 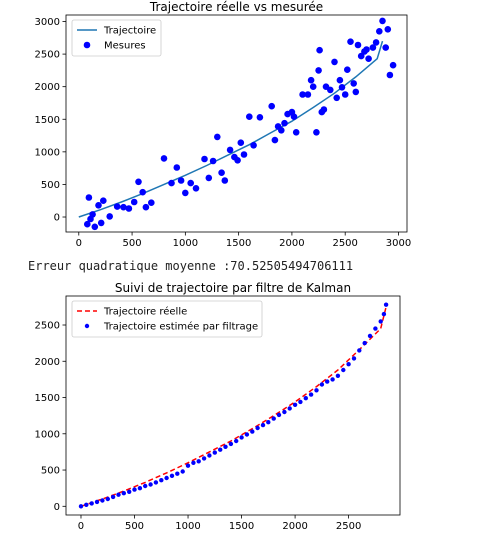 What do you see at coordinates (125, 46) in the screenshot?
I see `legend-entry: Mesures` at bounding box center [125, 46].